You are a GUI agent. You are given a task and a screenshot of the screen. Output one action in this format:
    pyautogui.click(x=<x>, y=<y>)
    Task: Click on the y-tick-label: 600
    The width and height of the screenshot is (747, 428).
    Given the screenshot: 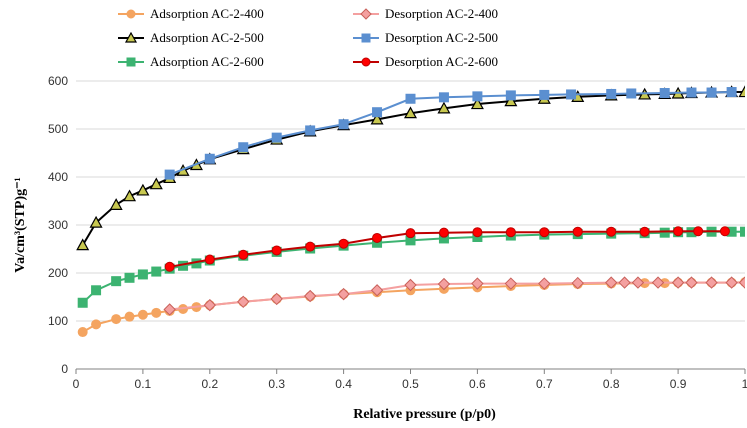 What is the action you would take?
    pyautogui.click(x=58, y=81)
    